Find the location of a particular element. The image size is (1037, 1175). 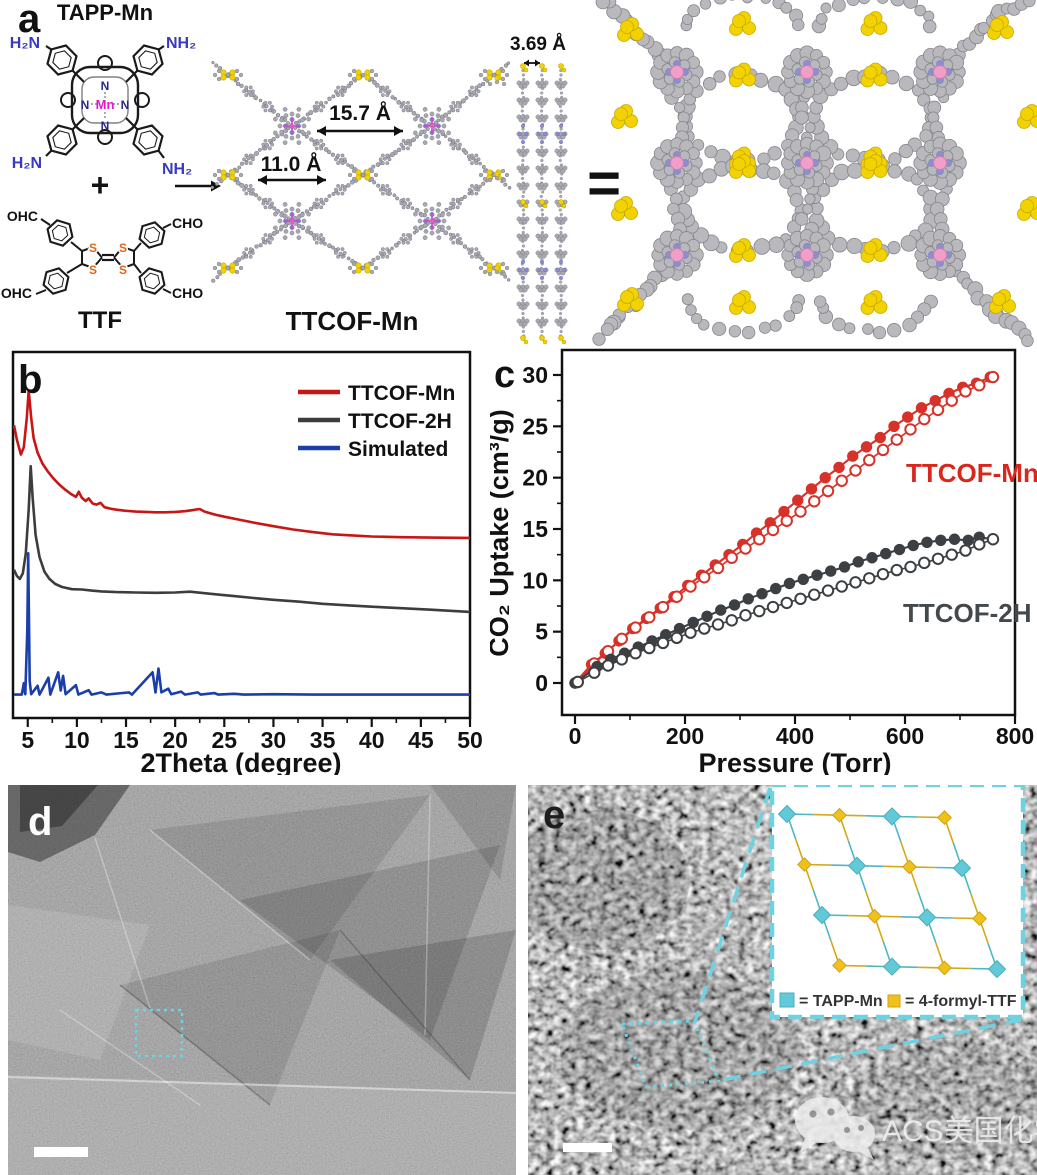

inset-legend-formyl-ttf: = 4-formyl-TTF is located at coordinates (961, 1001).